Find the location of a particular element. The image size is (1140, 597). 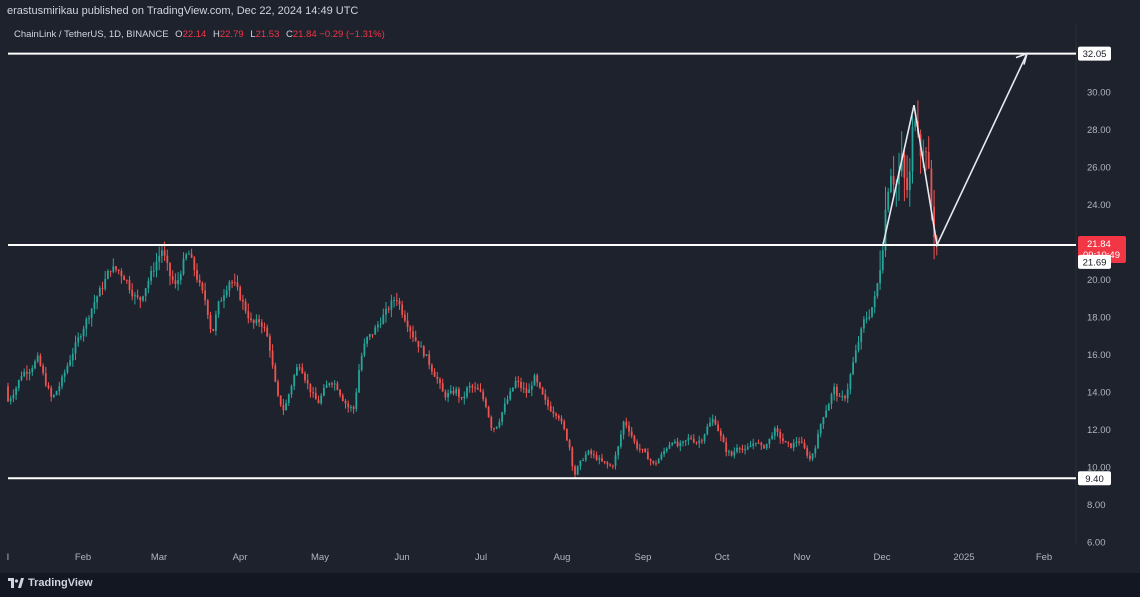

x-tick-label: Jul is located at coordinates (481, 557).